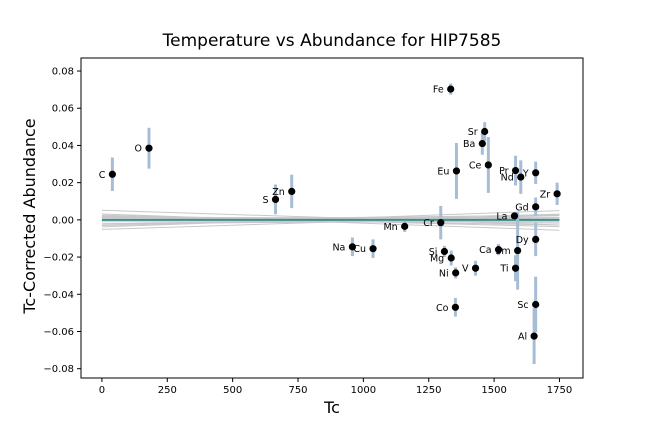 Image resolution: width=648 pixels, height=432 pixels. I want to click on y-tick-label: 0.06, so click(63, 109).